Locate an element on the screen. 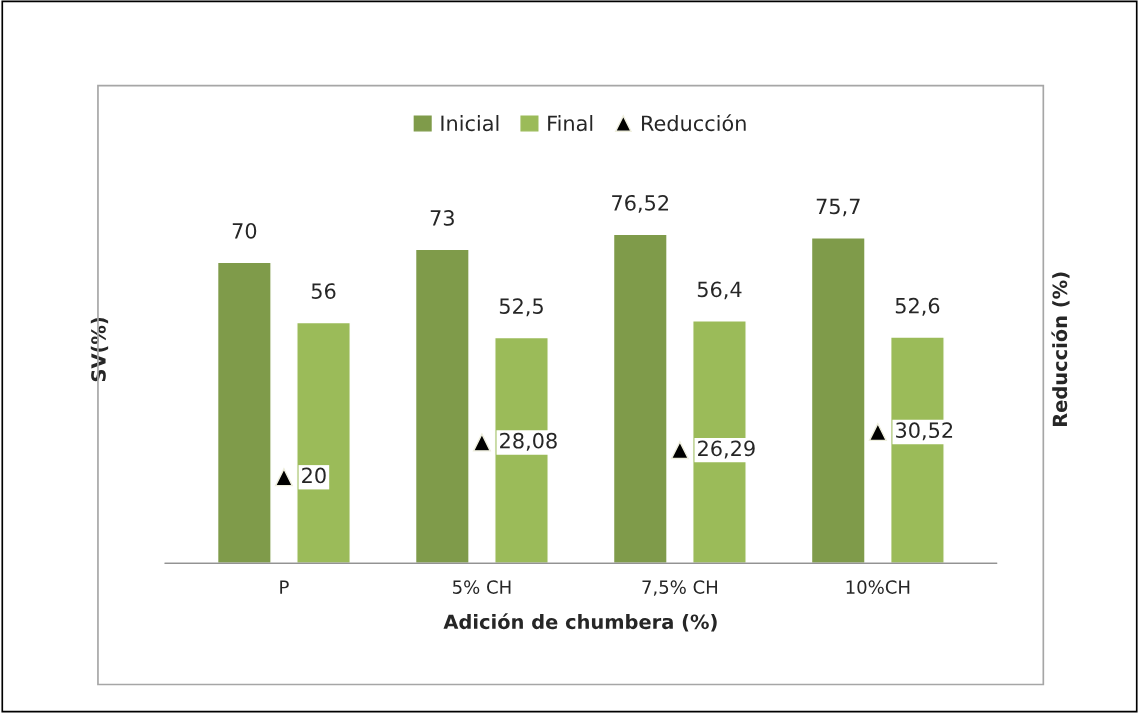 This screenshot has width=1139, height=713. data-label: 20 is located at coordinates (314, 475).